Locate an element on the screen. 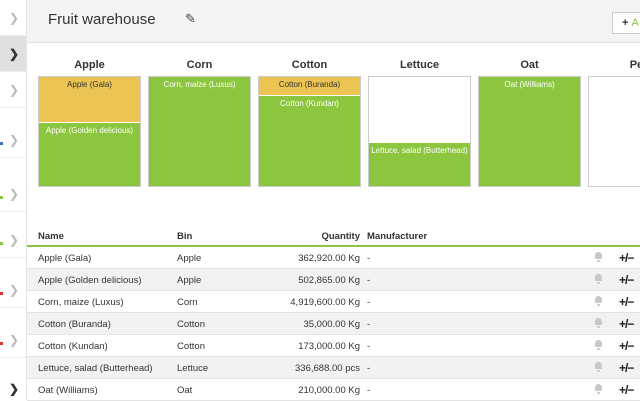  sidebar-item-2: ❯ is located at coordinates (13, 54).